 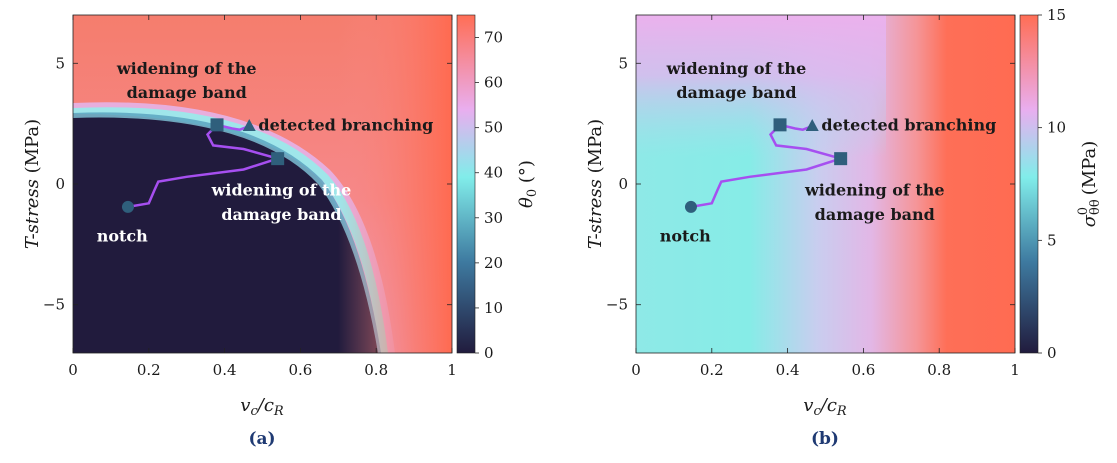 What do you see at coordinates (217, 125) in the screenshot?
I see `marker-widening-2-a` at bounding box center [217, 125].